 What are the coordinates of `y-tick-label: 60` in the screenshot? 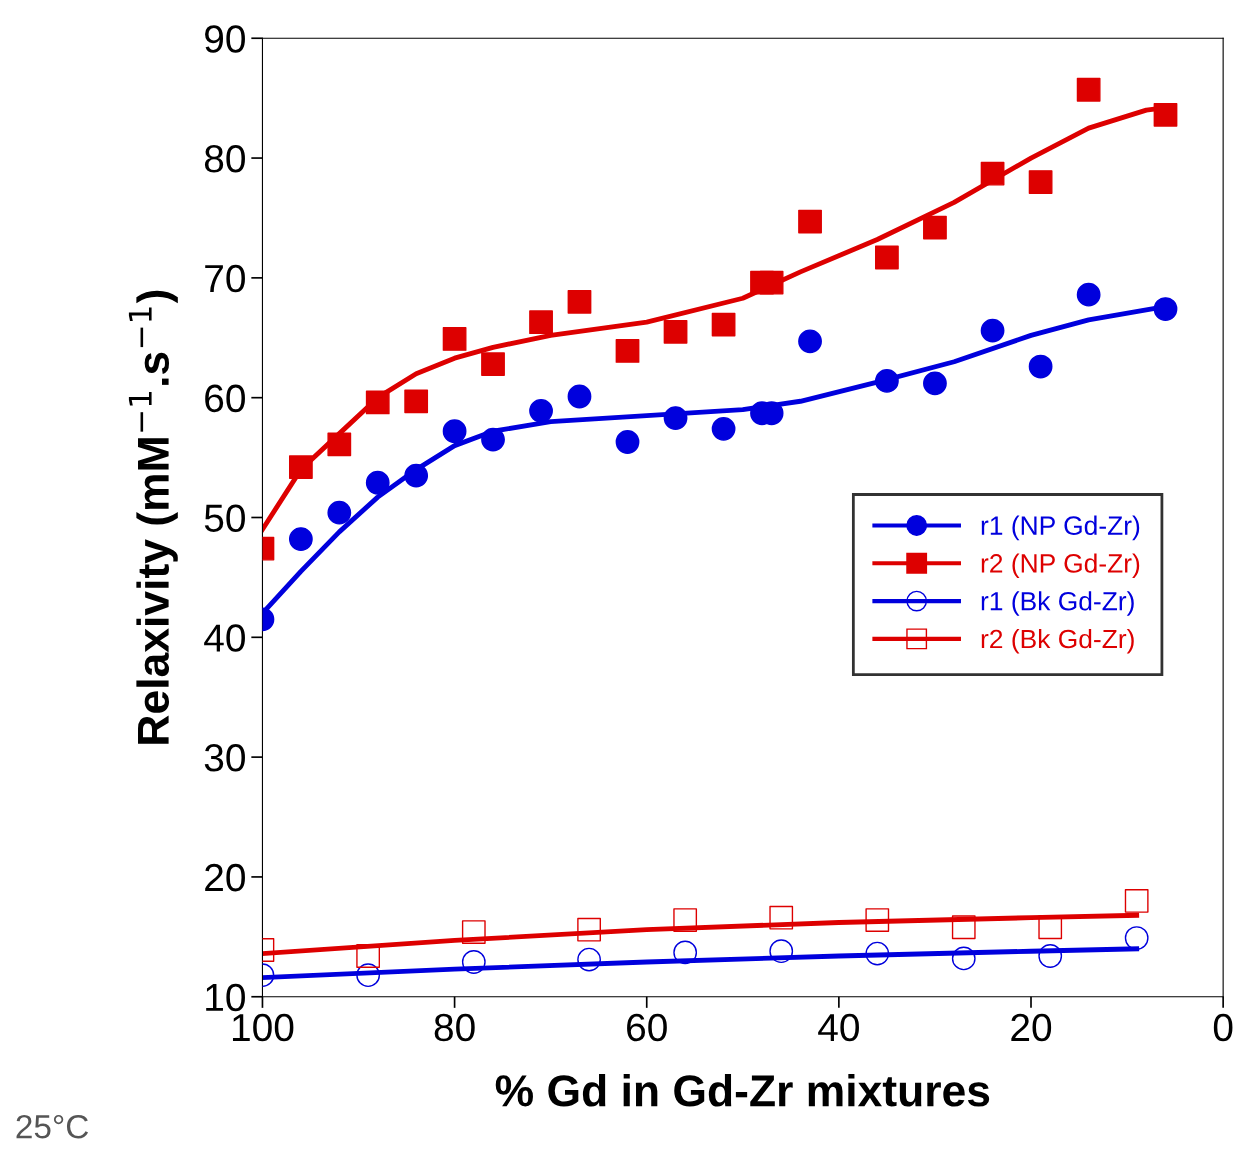 It's located at (225, 398).